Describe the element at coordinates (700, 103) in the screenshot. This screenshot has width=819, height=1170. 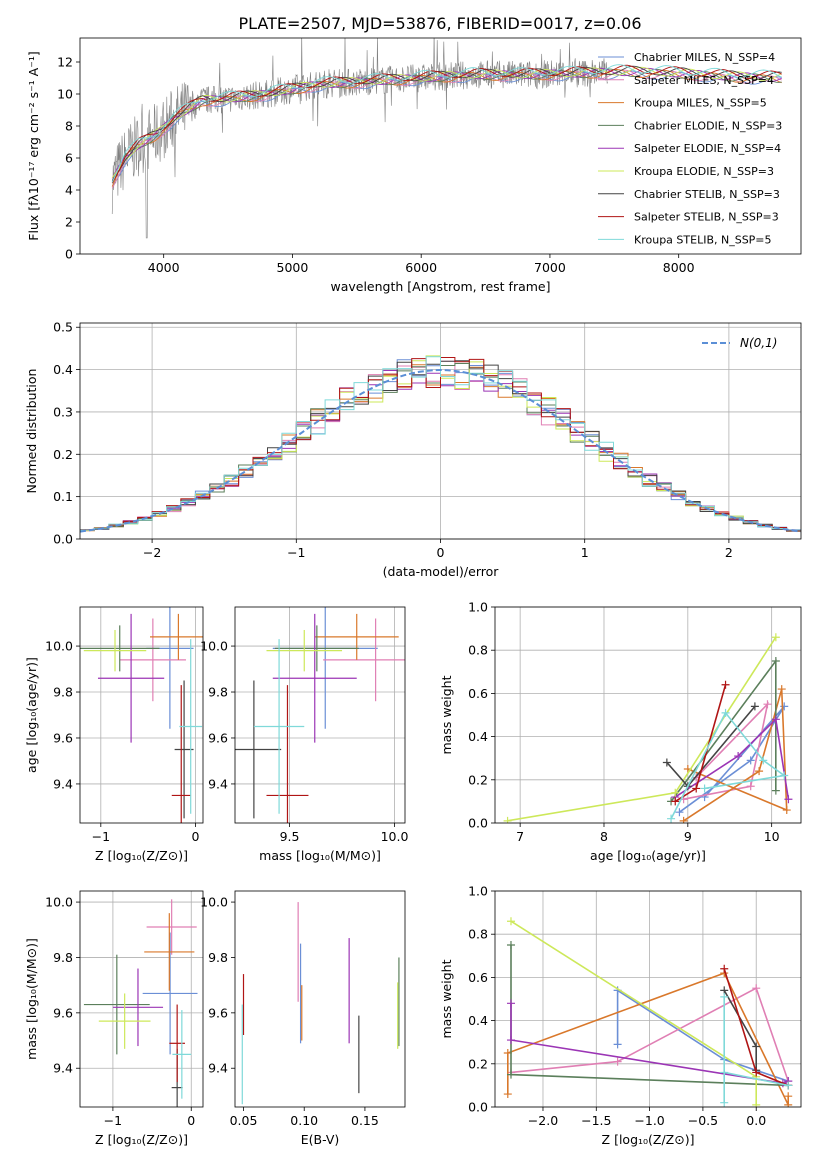
I see `legend-label: Kroupa MILES, N_SSP=5` at that location.